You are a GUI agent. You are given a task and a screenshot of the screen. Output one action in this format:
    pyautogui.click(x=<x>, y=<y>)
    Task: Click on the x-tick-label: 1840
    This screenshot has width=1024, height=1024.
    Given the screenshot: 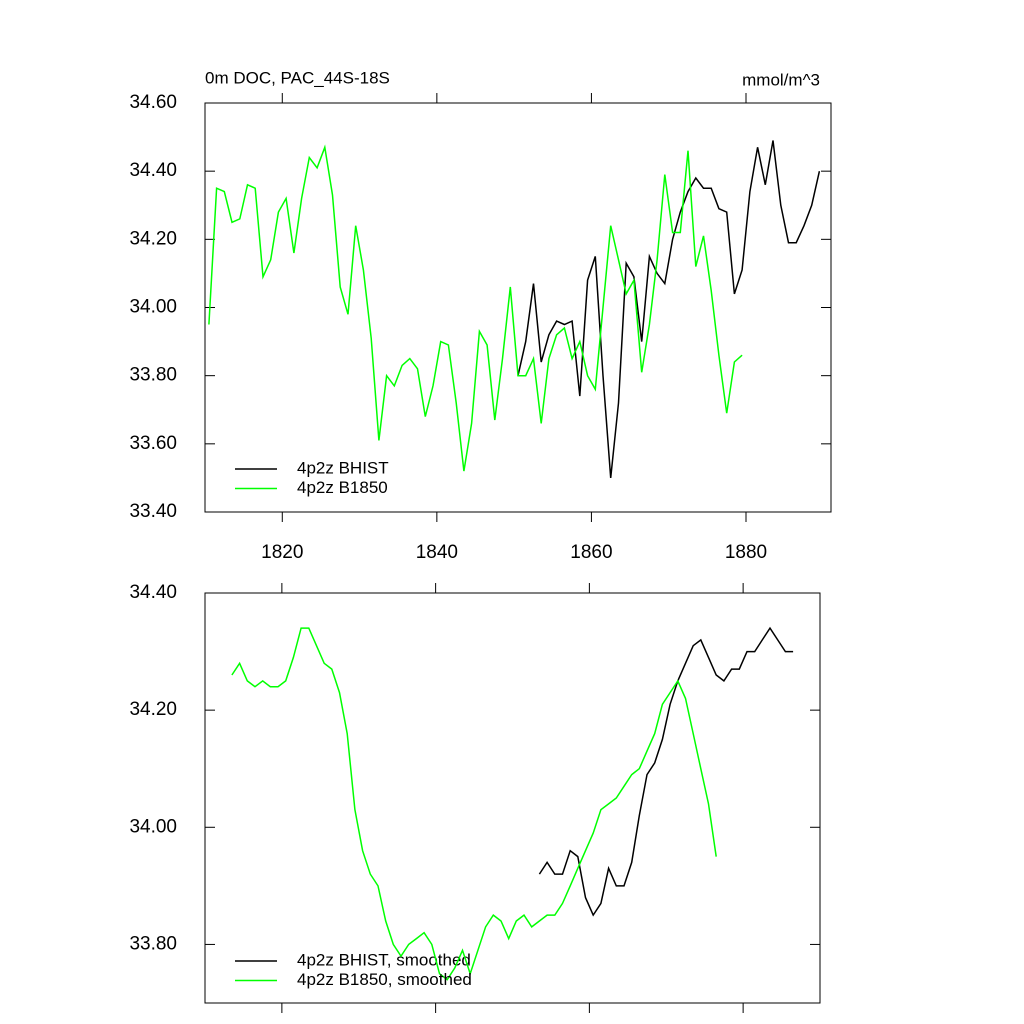 What is the action you would take?
    pyautogui.click(x=437, y=552)
    